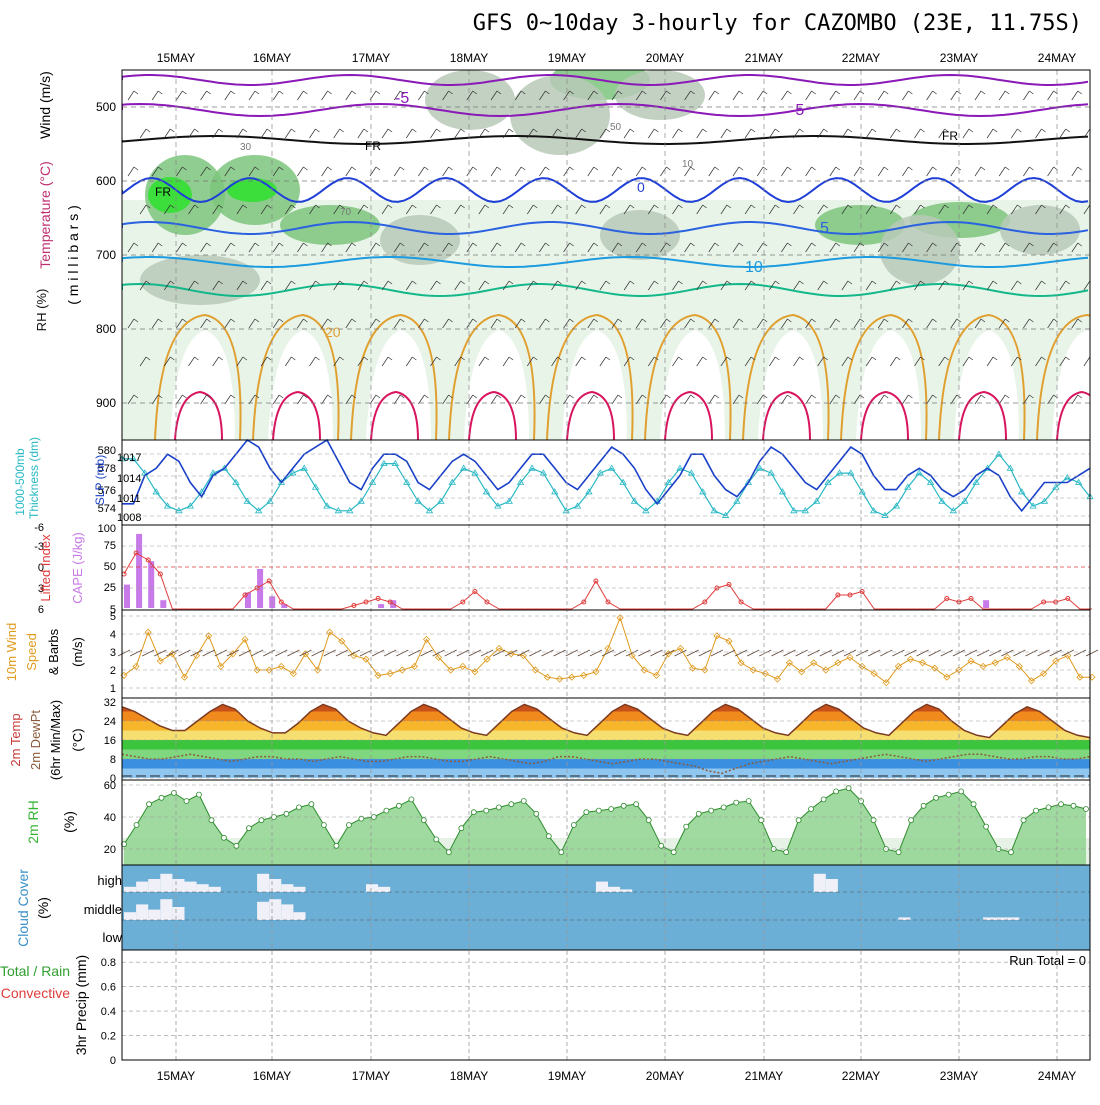 The image size is (1100, 1105). Describe the element at coordinates (110, 850) in the screenshot. I see `rh-tick: 20` at that location.